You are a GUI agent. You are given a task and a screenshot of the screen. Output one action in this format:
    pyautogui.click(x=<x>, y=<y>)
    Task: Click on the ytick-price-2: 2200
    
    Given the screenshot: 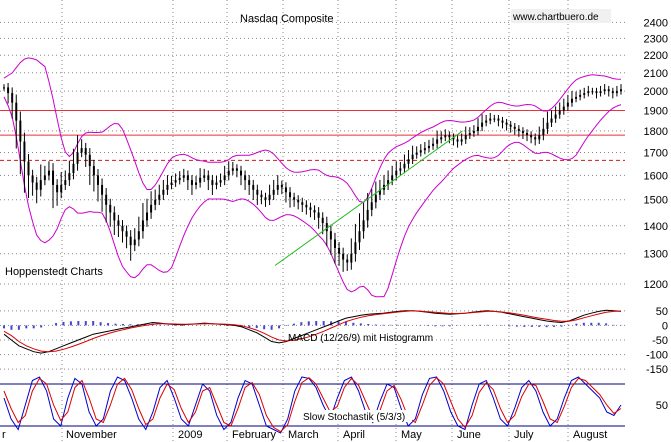 What is the action you would take?
    pyautogui.click(x=656, y=56)
    